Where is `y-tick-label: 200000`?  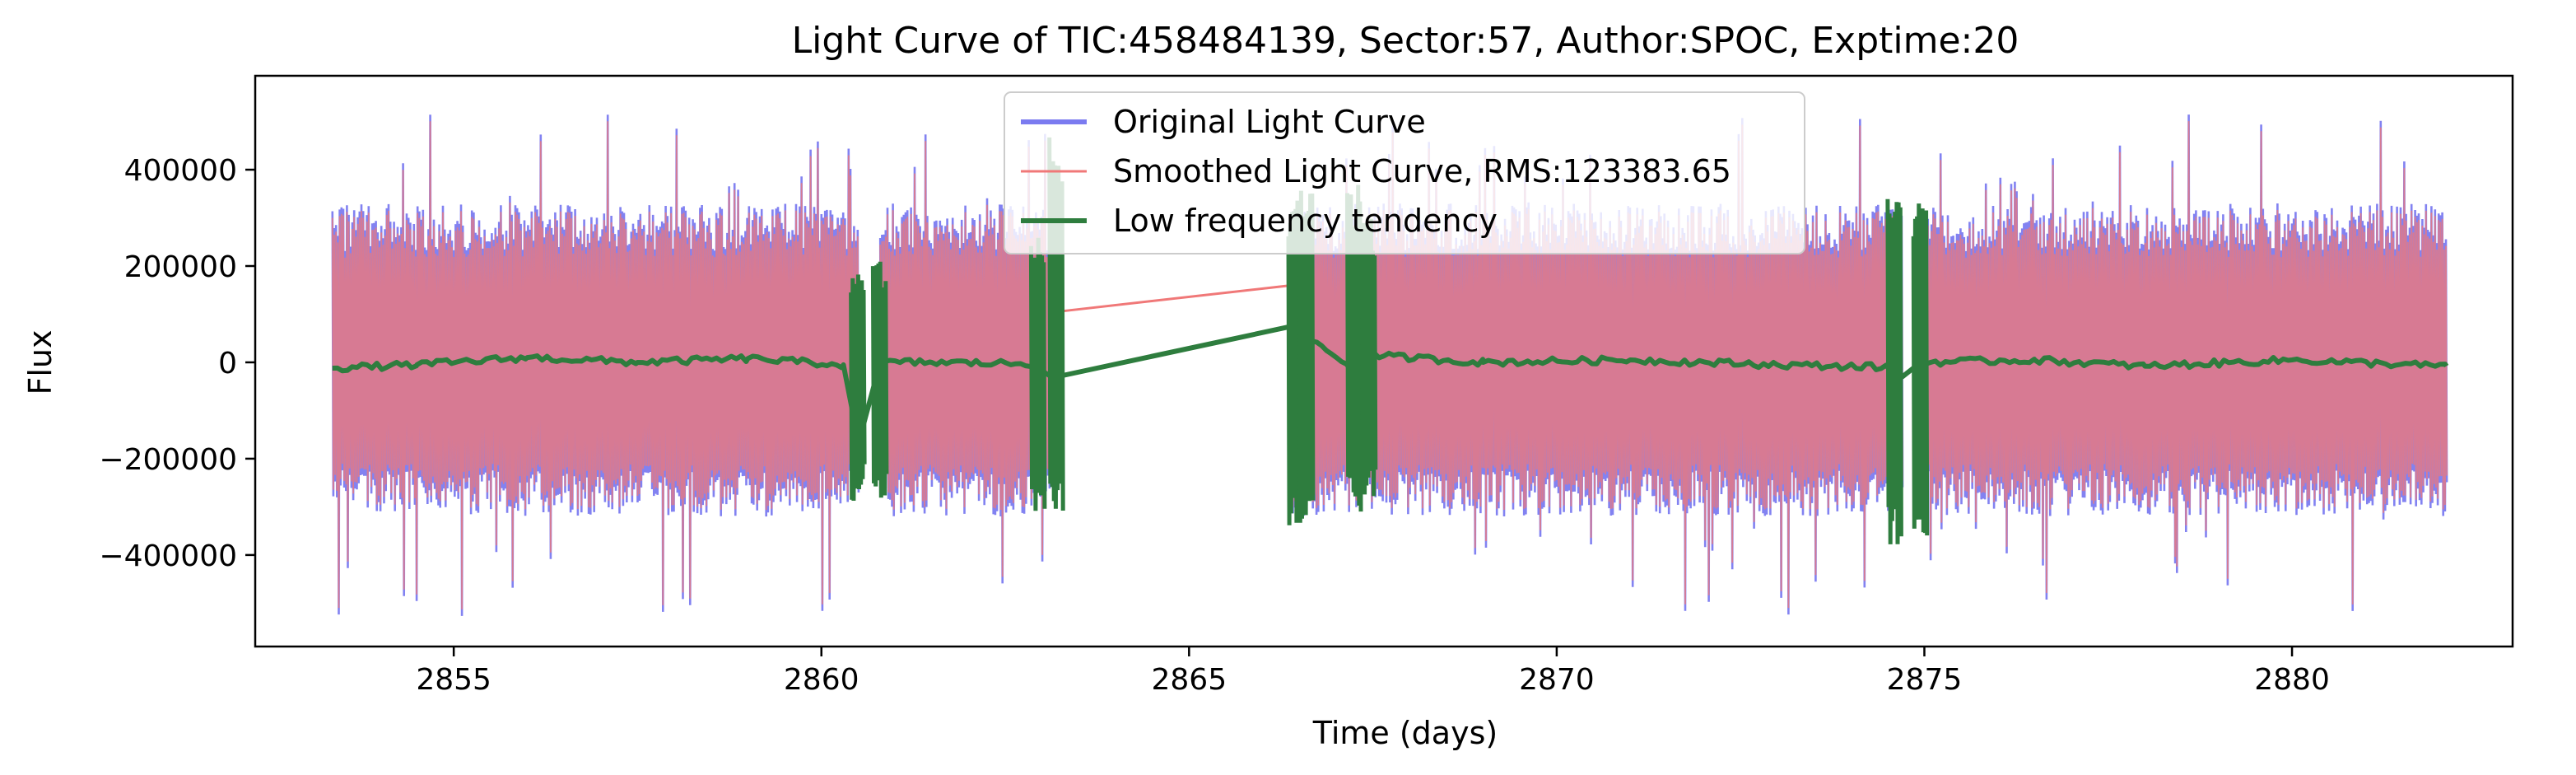 y-tick-label: 200000 is located at coordinates (180, 267).